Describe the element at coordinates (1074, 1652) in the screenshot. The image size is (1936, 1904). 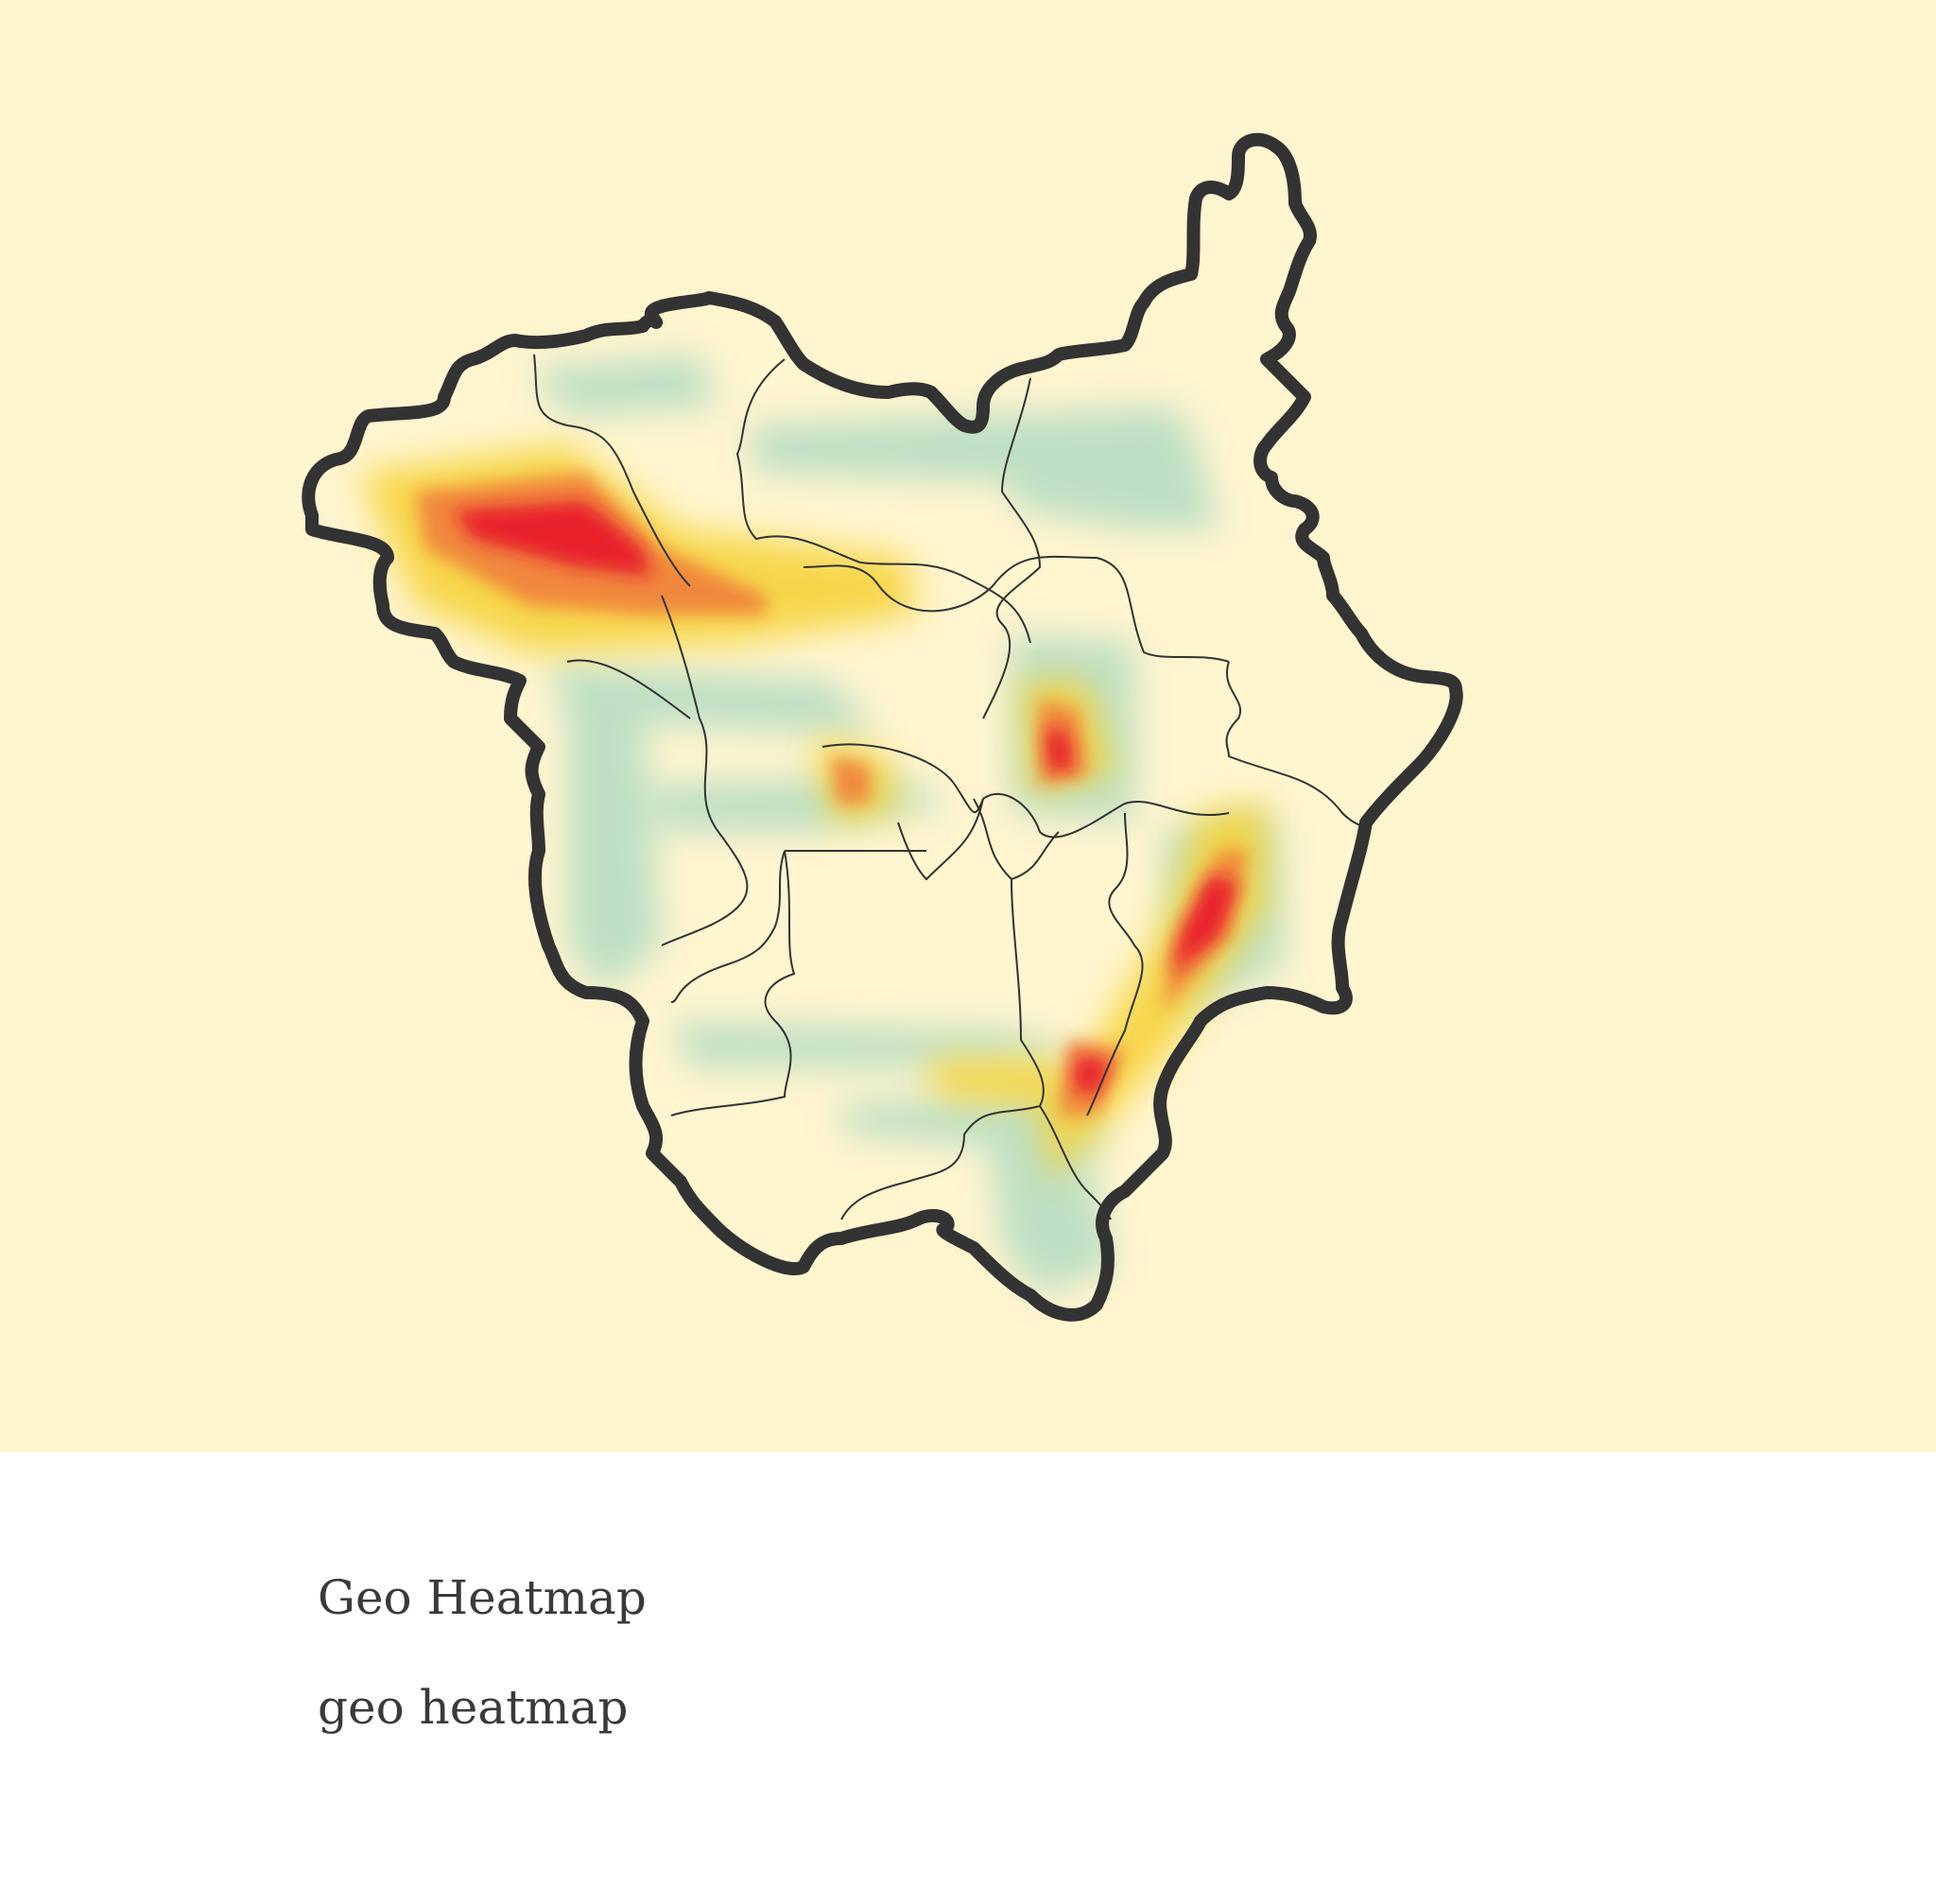
I see `caption-block: Geo Heatmap geo heatmap` at that location.